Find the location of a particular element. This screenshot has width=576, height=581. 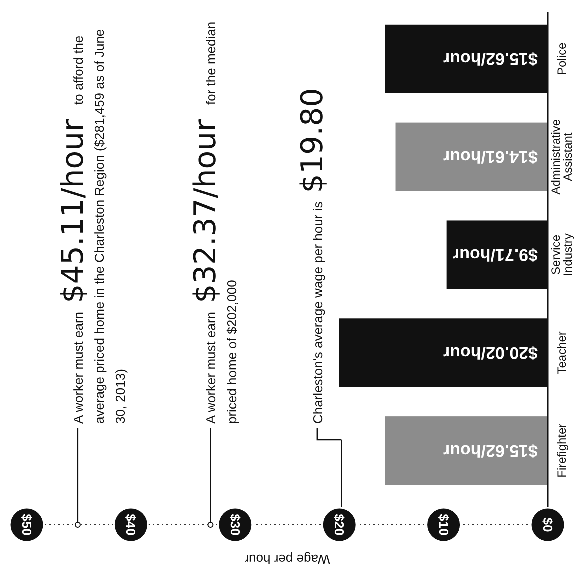

x-tick-label: $20 is located at coordinates (340, 525).